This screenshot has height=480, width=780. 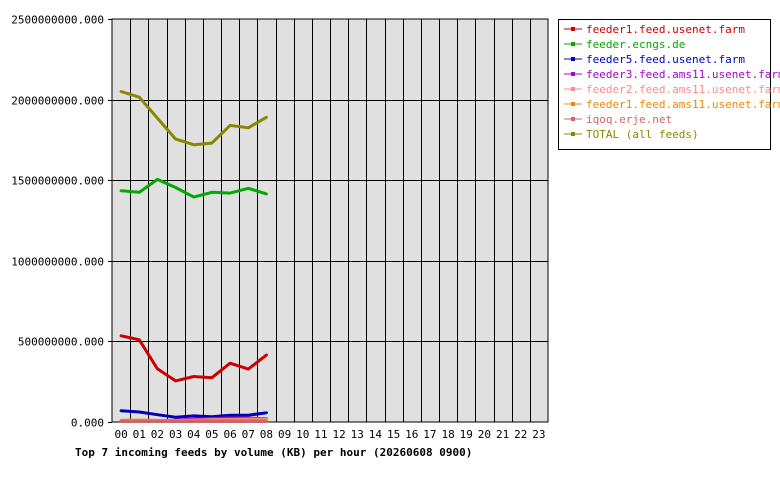 I want to click on legend-box, so click(x=664, y=84).